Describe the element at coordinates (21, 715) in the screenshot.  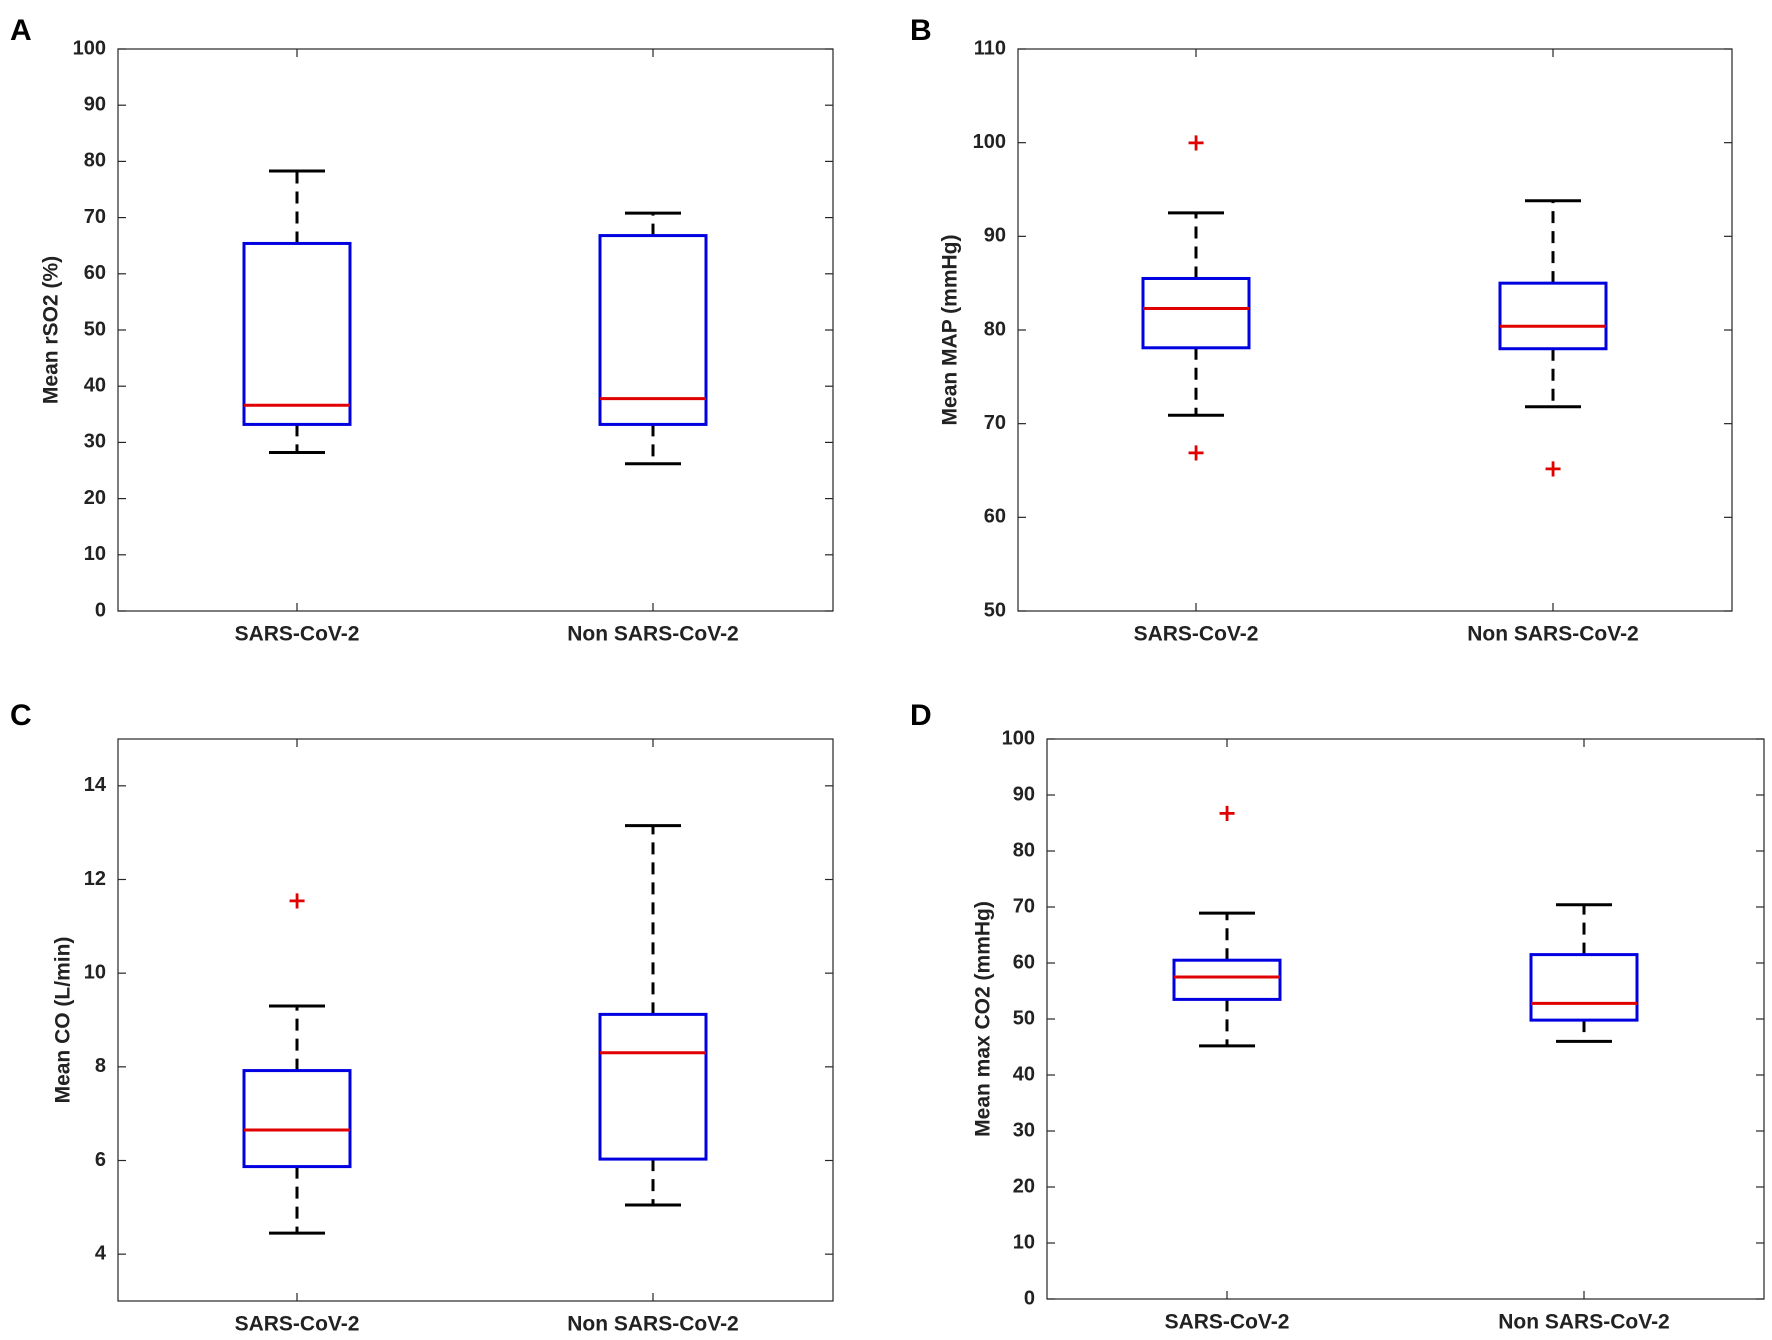
I see `panel-label: C` at that location.